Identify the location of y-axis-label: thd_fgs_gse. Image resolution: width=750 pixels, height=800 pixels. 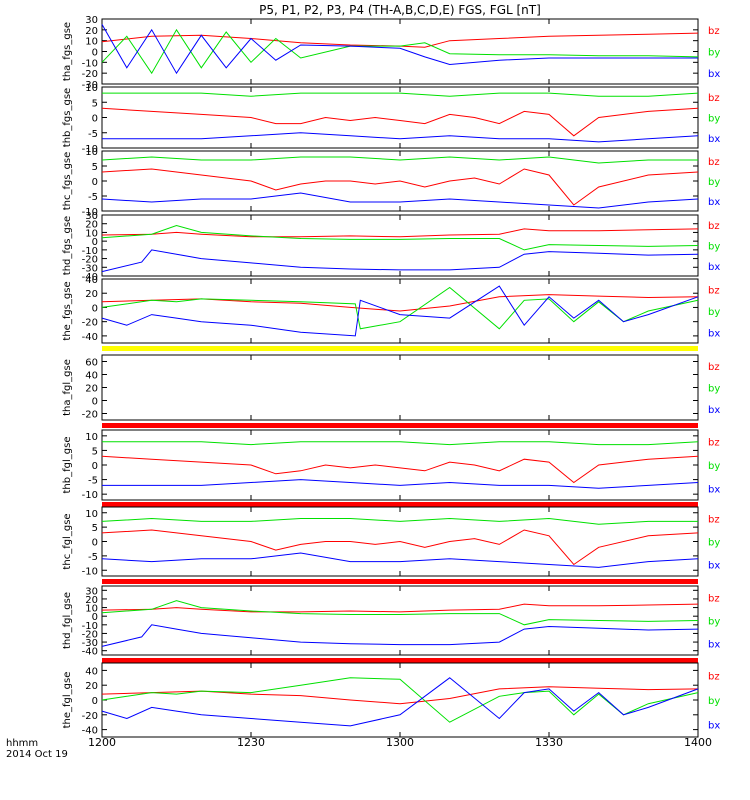
(67, 245).